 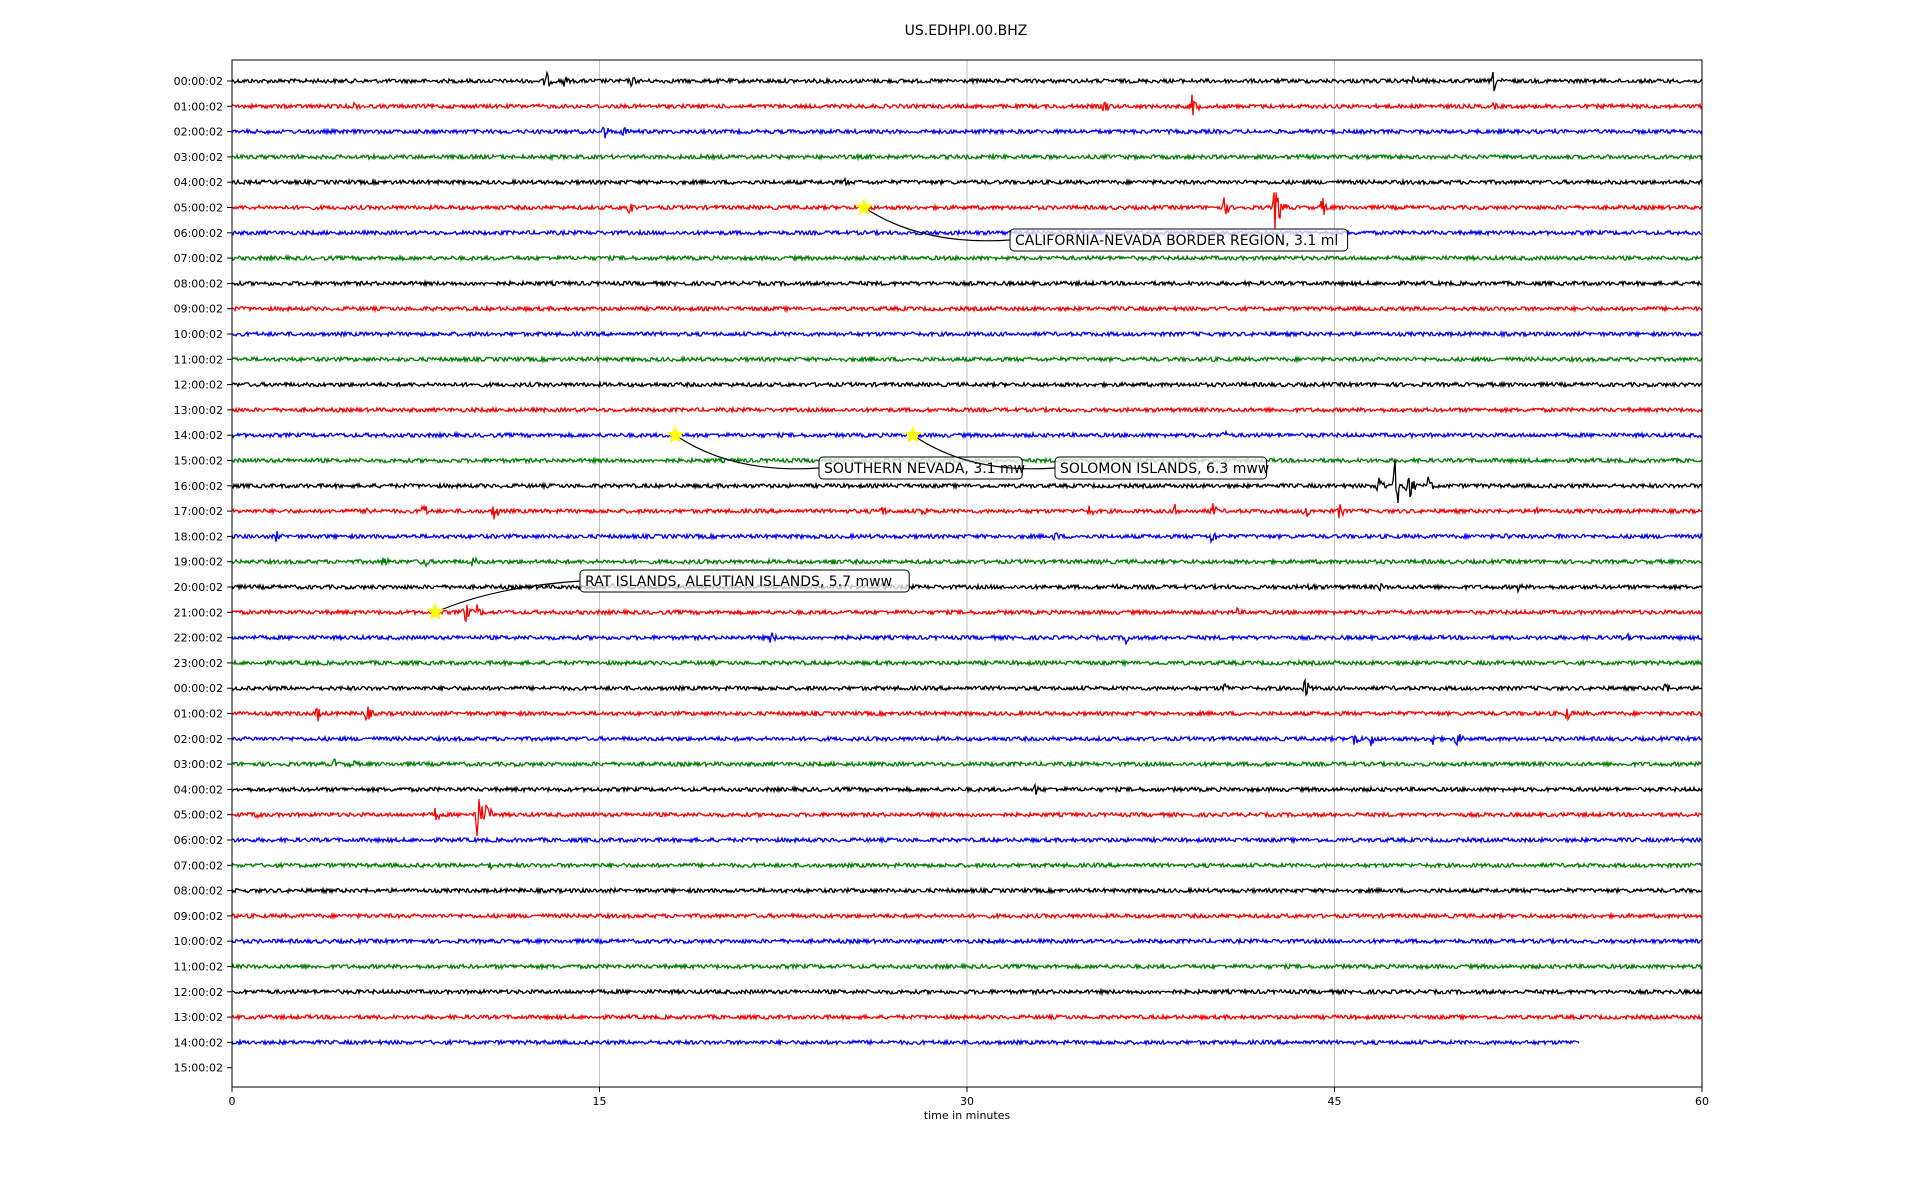 What do you see at coordinates (198, 486) in the screenshot?
I see `row-label: 16:00:02` at bounding box center [198, 486].